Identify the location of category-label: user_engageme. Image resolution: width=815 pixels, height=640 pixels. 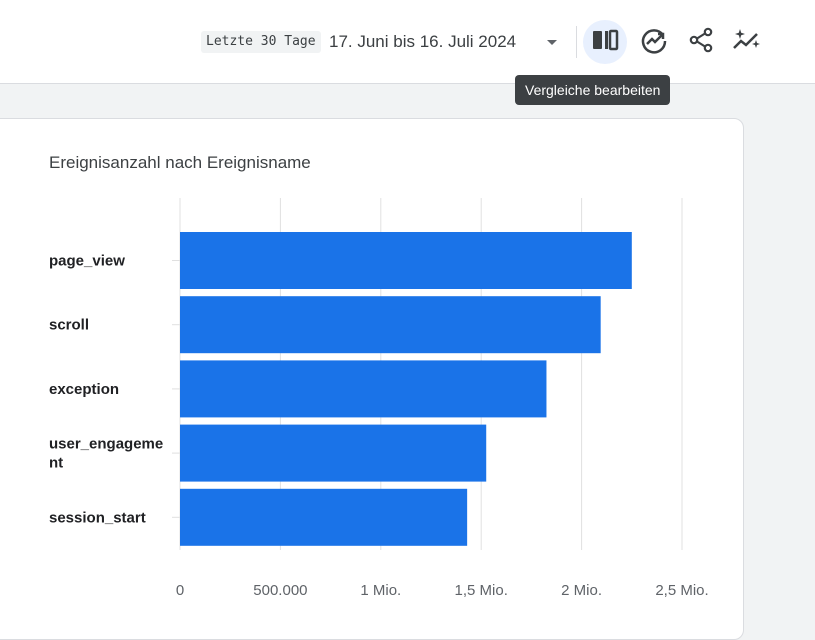
(106, 444).